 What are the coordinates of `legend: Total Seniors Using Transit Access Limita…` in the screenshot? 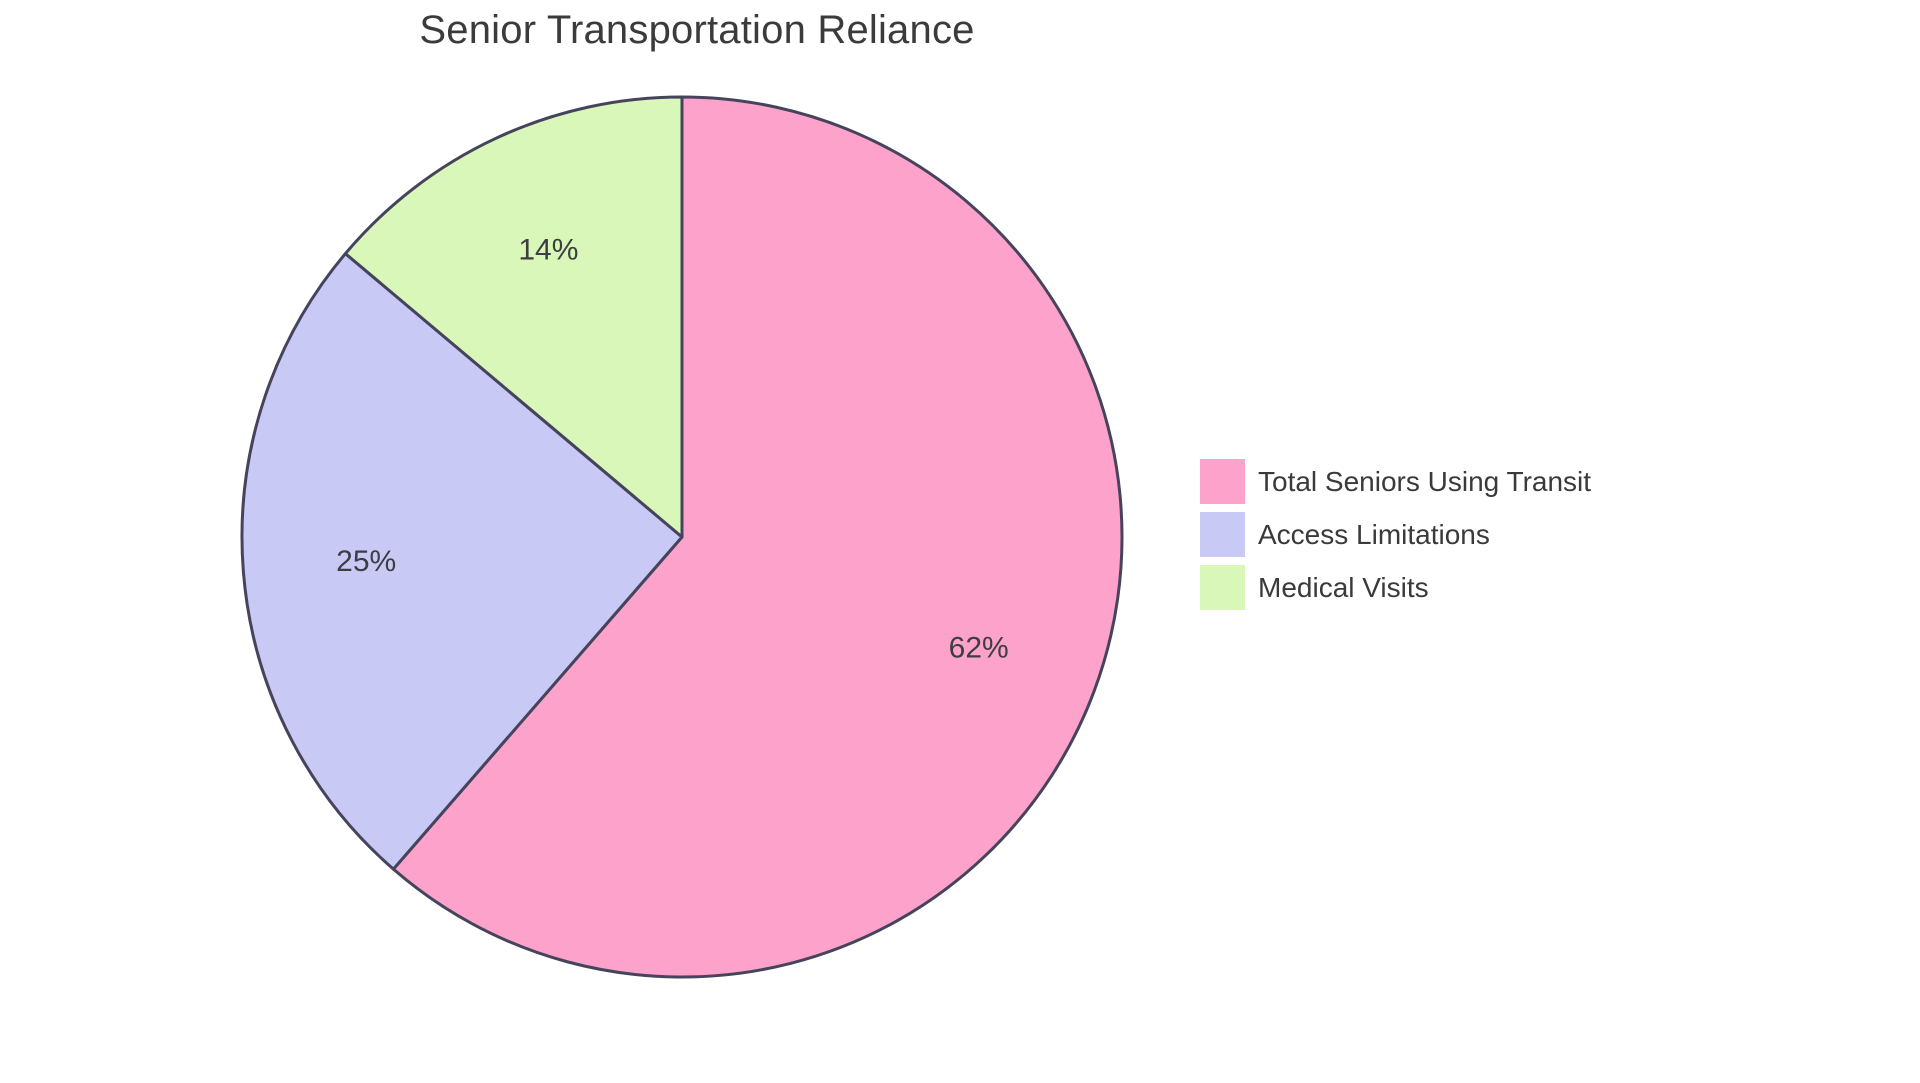 It's located at (1395, 534).